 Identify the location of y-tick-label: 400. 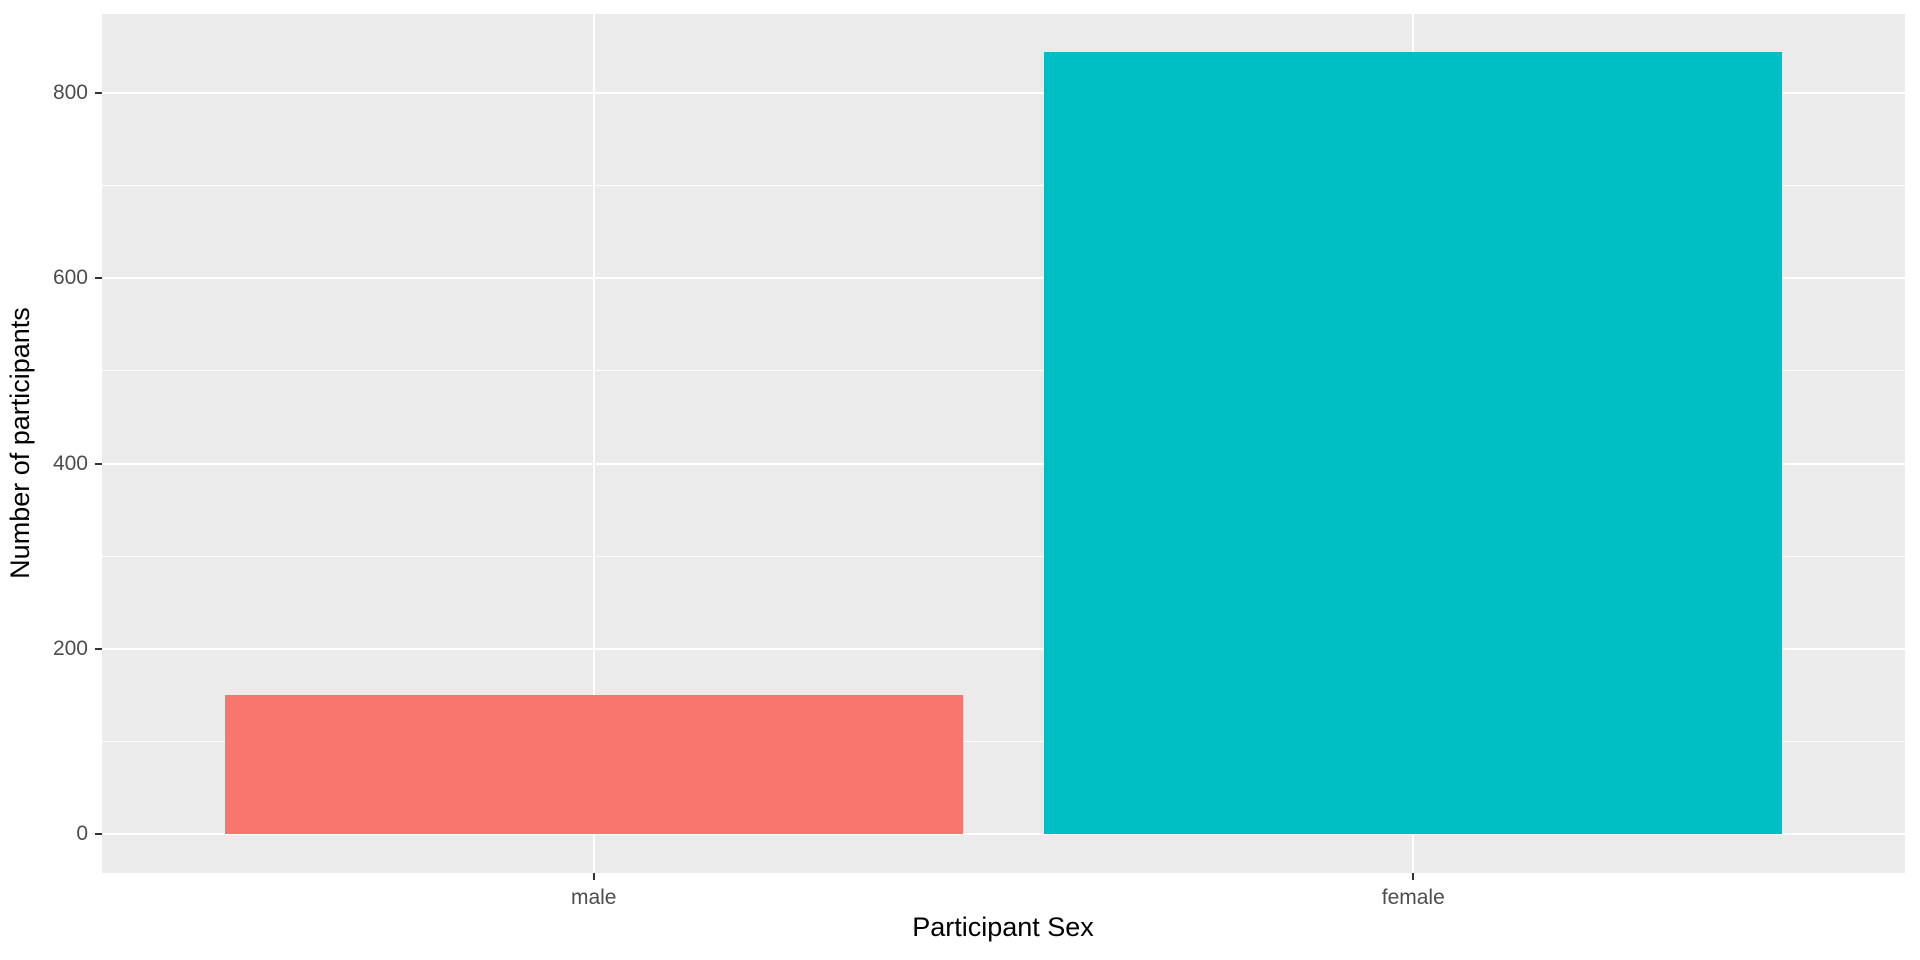
(70, 463).